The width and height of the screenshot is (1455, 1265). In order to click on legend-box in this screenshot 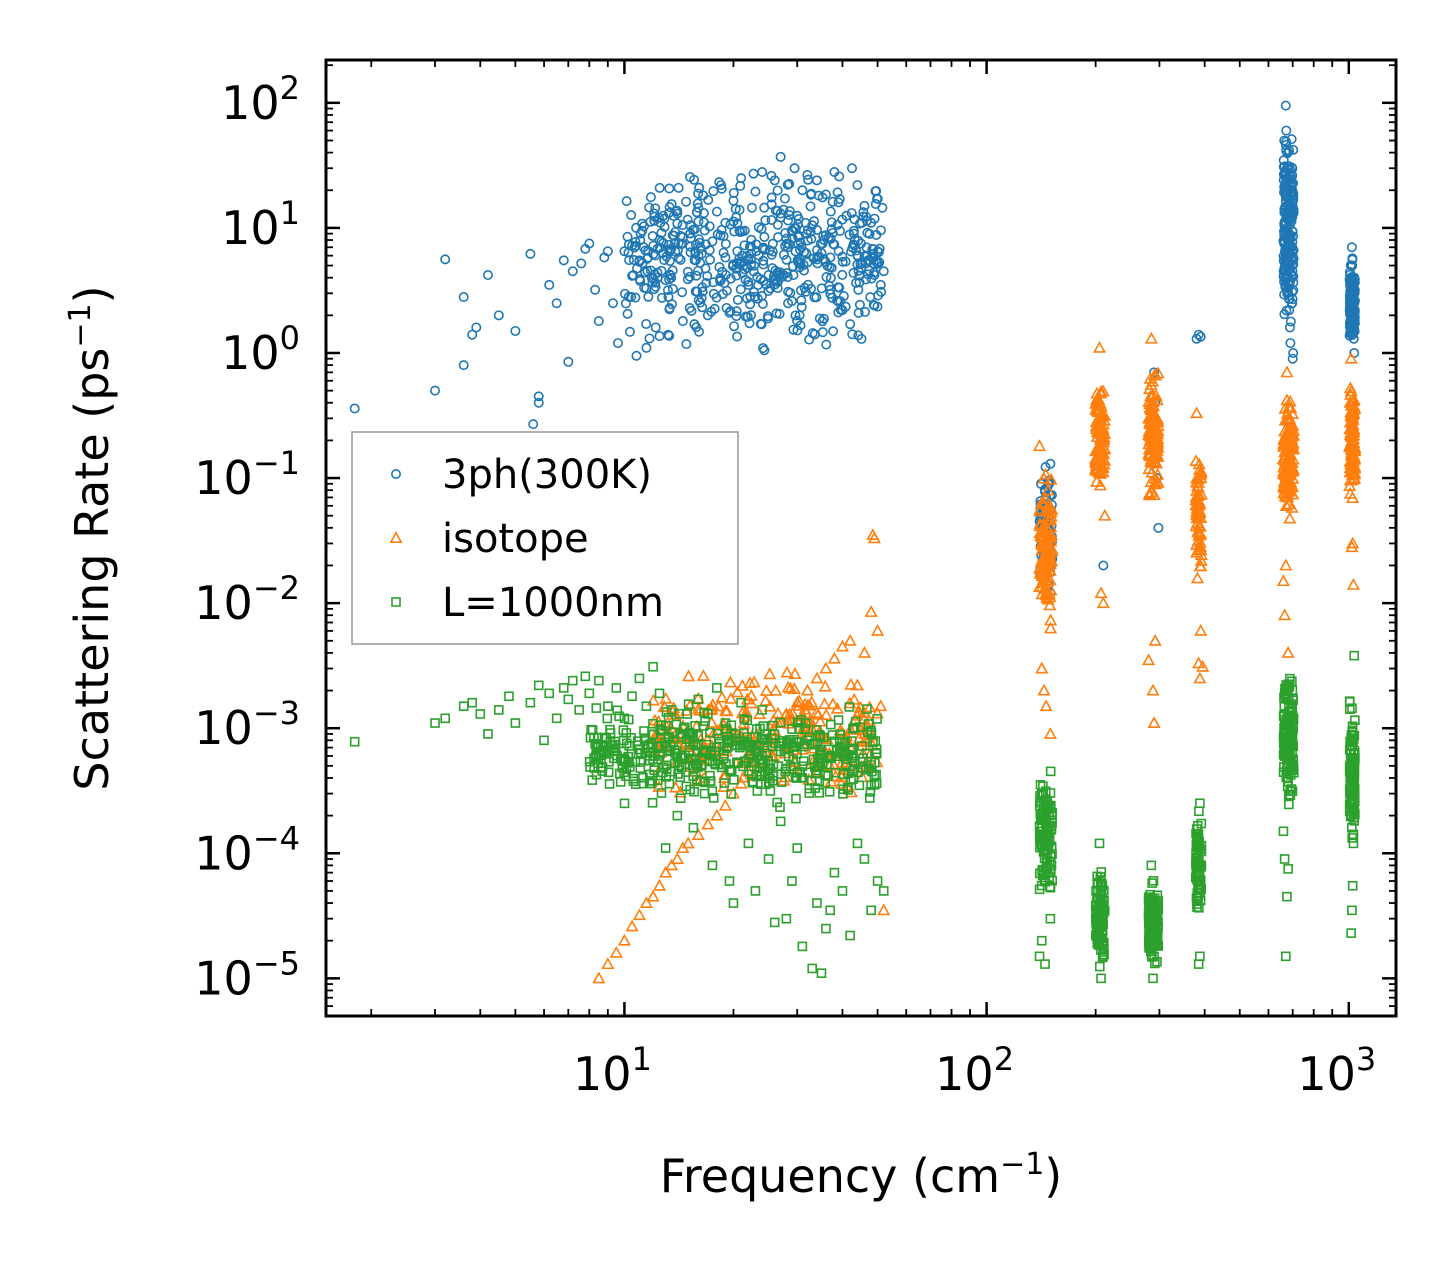, I will do `click(545, 538)`.